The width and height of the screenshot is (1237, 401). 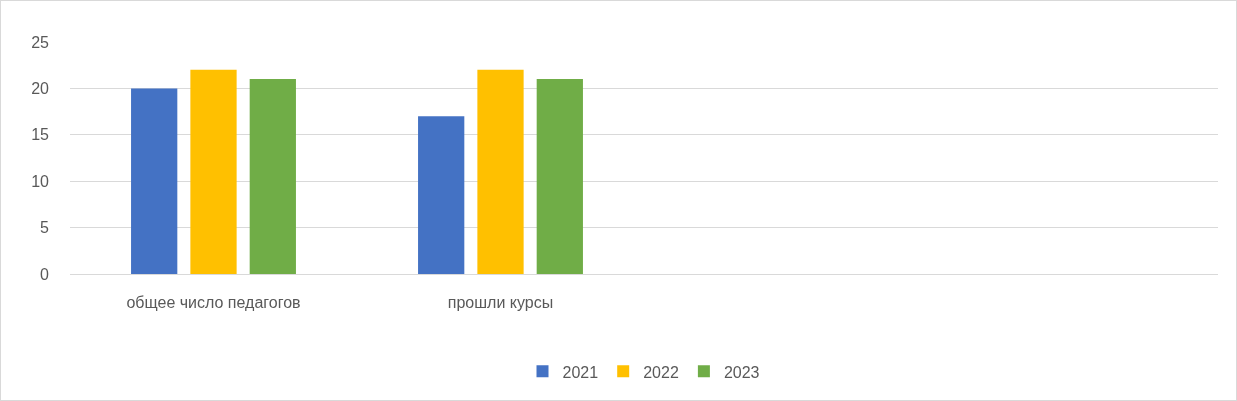 I want to click on y-tick-label: 20, so click(x=40, y=88).